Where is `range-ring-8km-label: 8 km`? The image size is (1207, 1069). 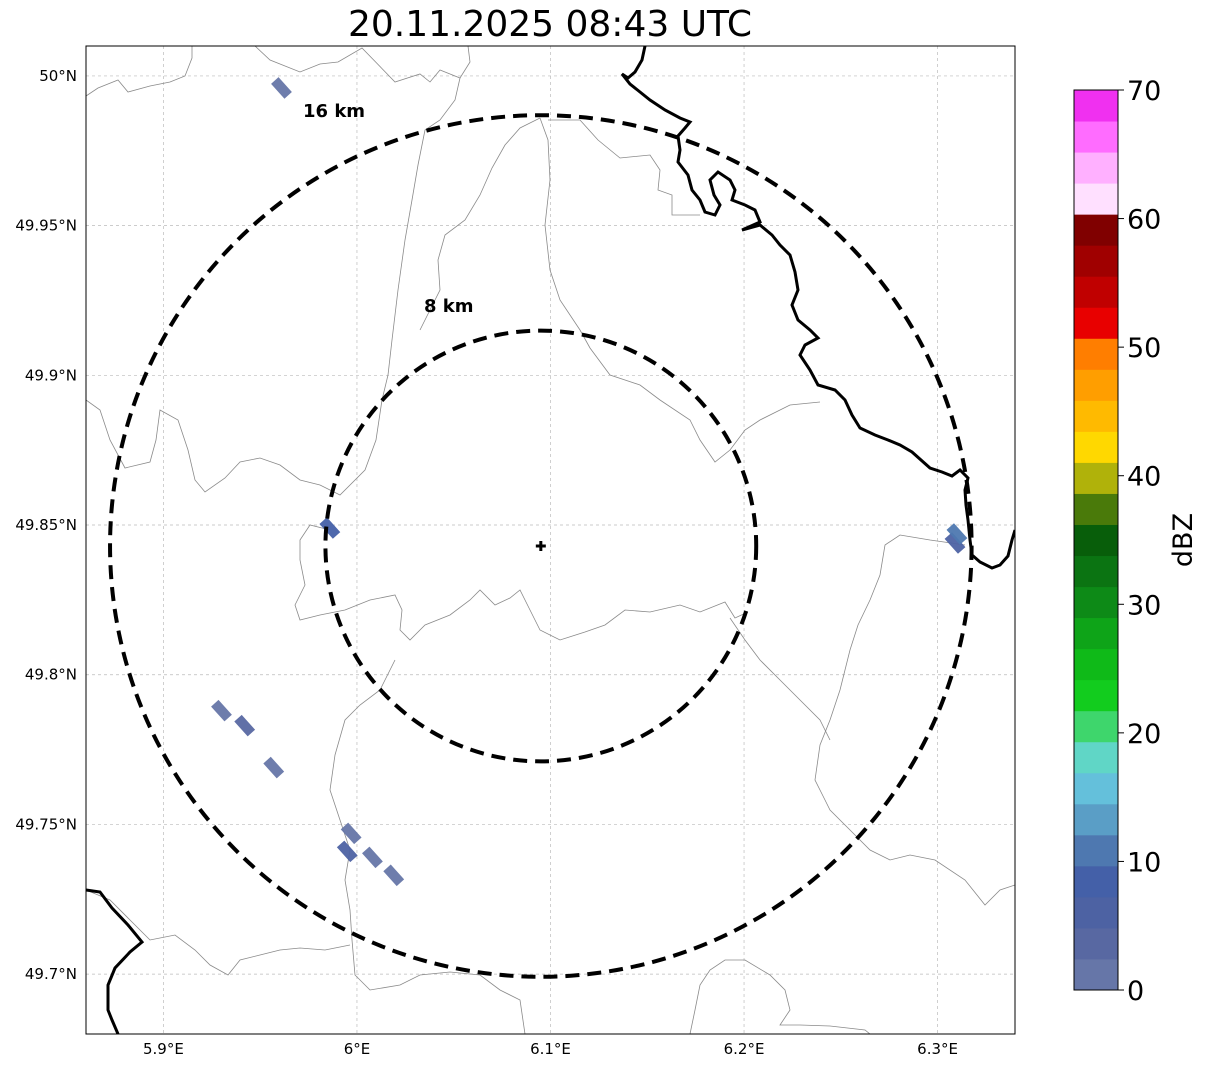 range-ring-8km-label: 8 km is located at coordinates (449, 306).